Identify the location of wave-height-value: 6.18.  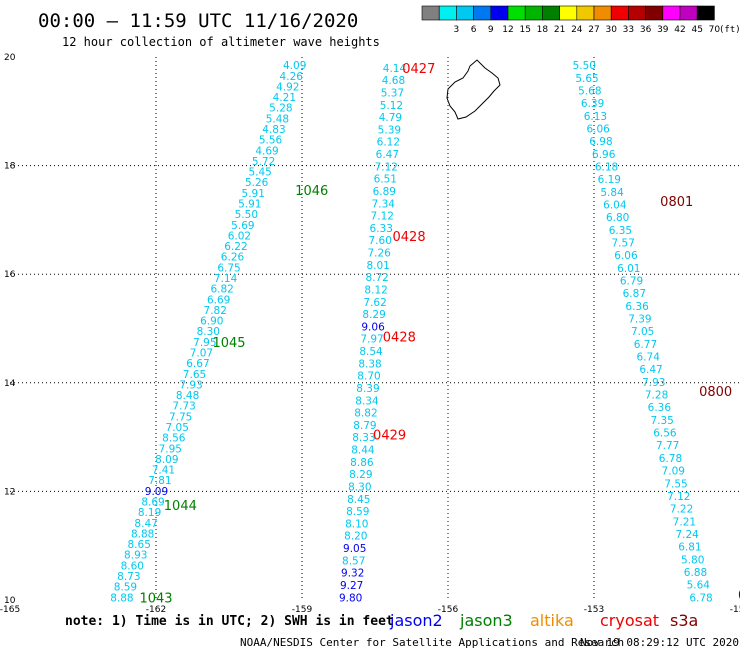
(606, 168).